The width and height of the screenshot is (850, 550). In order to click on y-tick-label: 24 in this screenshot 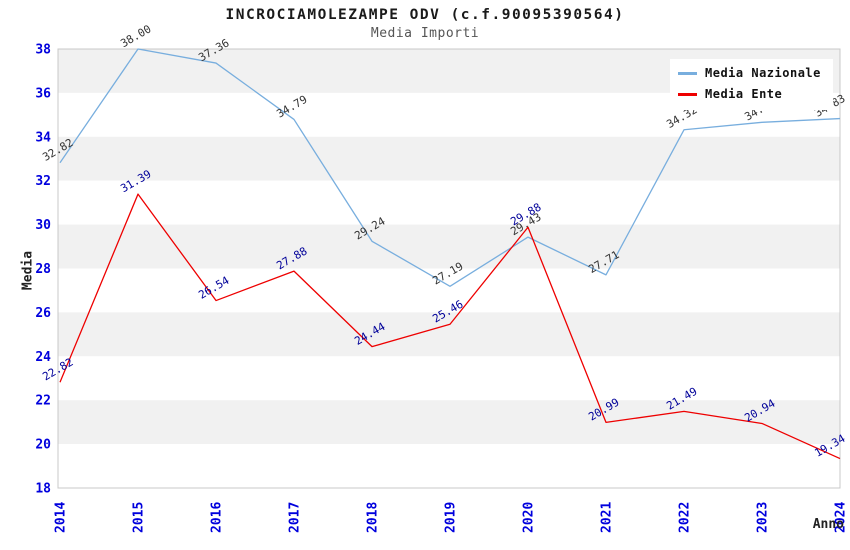, I will do `click(43, 357)`.